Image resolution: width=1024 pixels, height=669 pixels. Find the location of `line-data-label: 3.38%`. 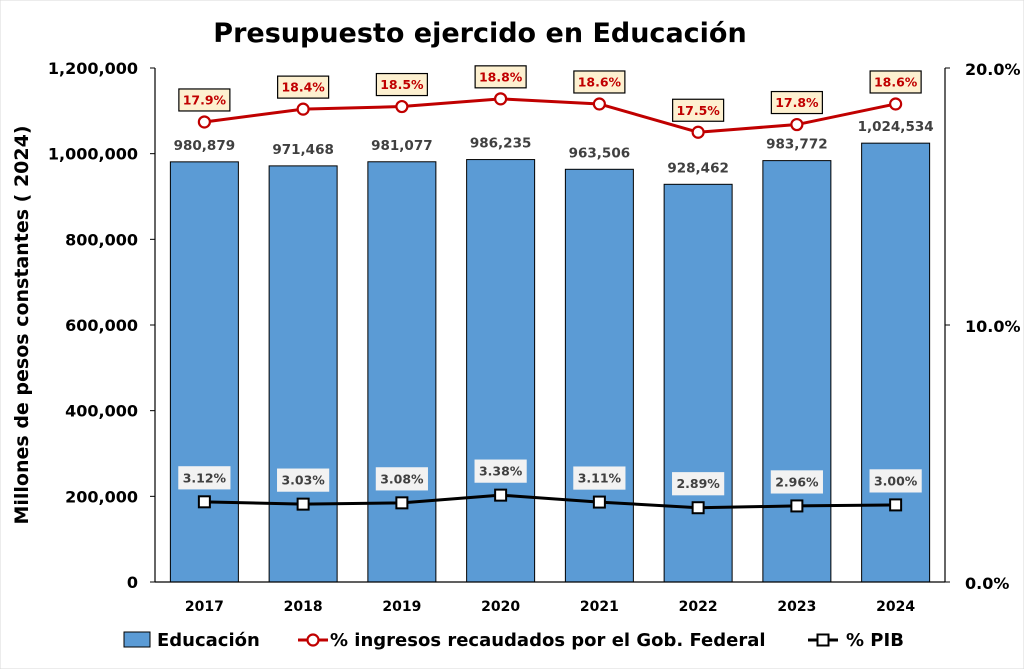

line-data-label: 3.38% is located at coordinates (501, 471).